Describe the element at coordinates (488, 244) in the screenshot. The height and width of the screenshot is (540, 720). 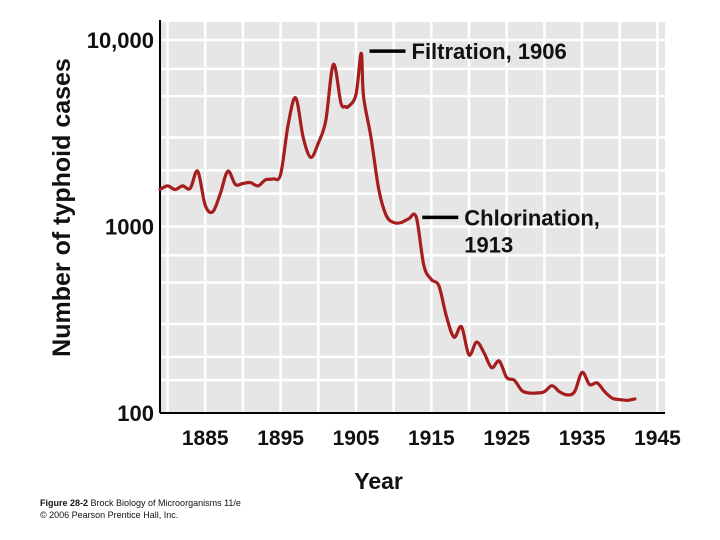
I see `chlorination-label-line2: 1913` at that location.